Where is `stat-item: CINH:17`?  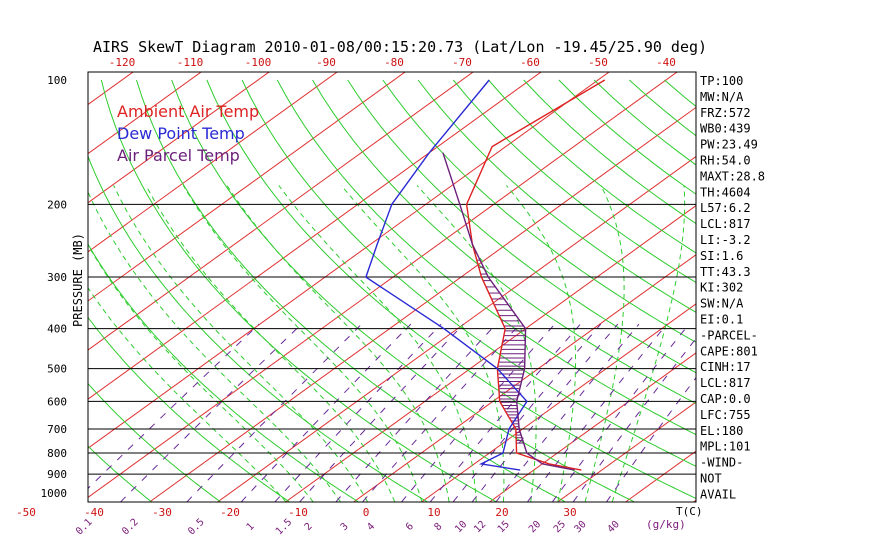 stat-item: CINH:17 is located at coordinates (725, 367).